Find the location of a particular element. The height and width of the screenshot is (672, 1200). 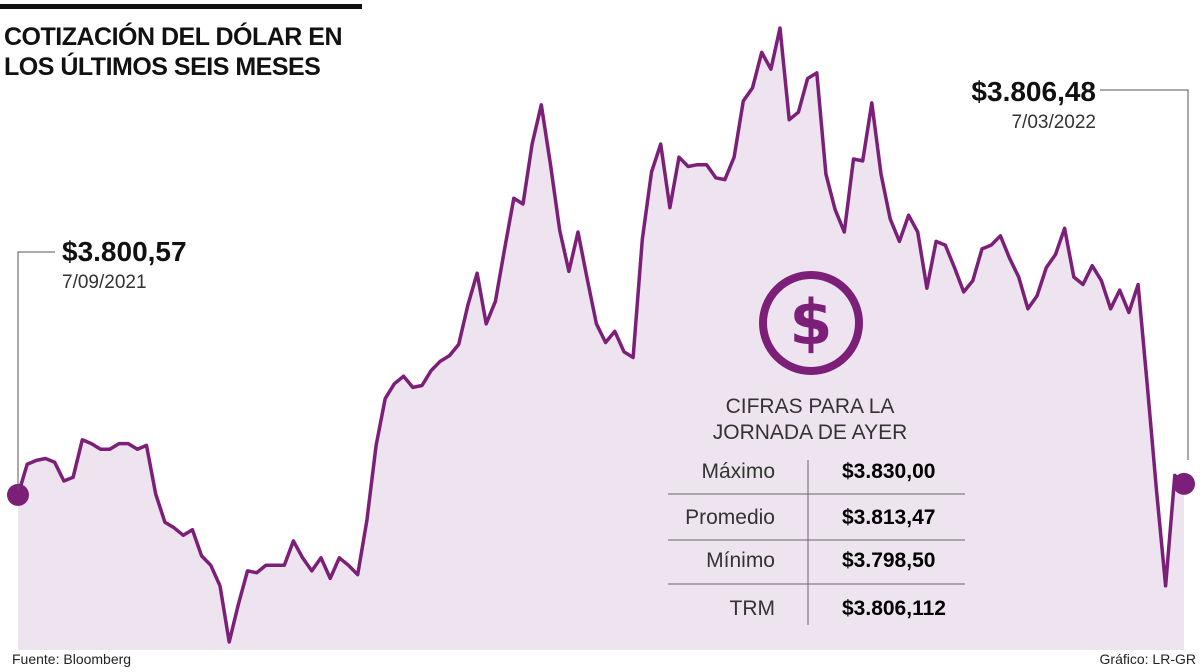

row-label: Mínimo is located at coordinates (740, 560).